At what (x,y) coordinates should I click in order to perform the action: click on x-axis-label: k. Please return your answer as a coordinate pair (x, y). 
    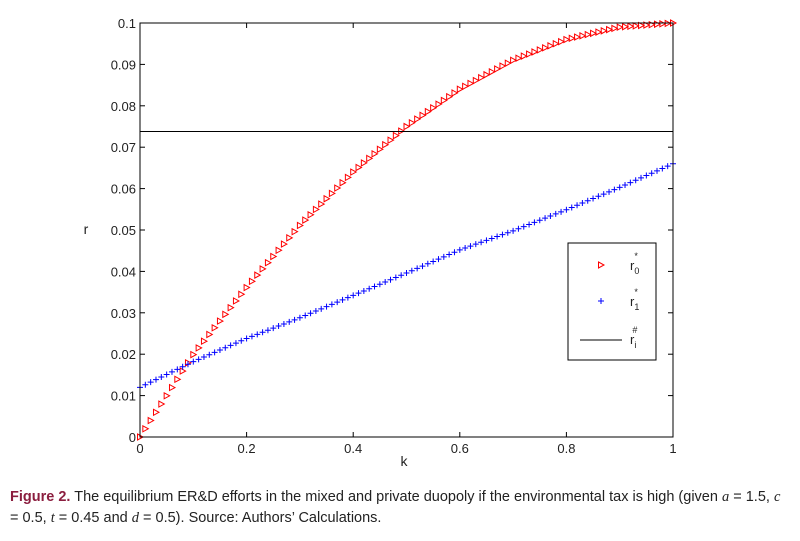
    Looking at the image, I should click on (405, 461).